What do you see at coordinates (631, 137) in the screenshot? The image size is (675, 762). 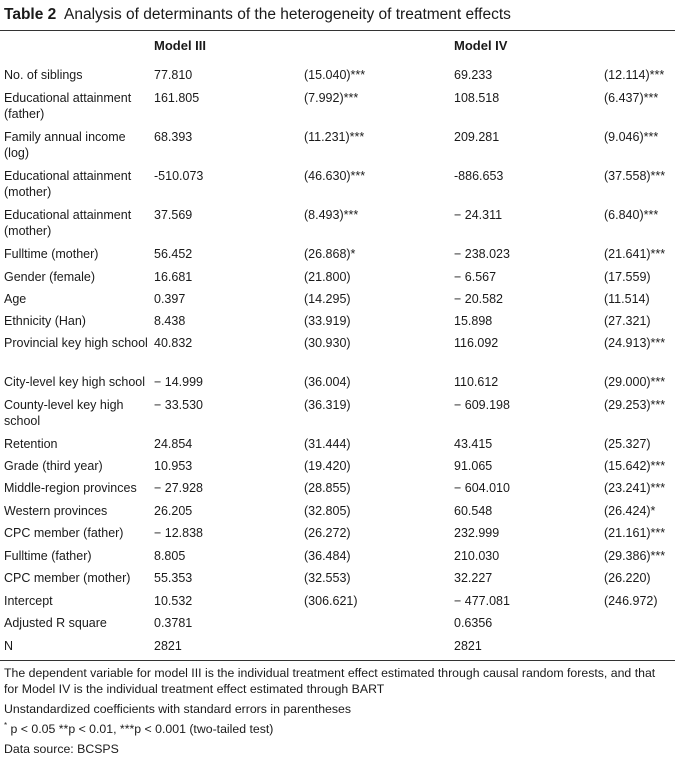 I see `model-iv-se: (9.046)***` at bounding box center [631, 137].